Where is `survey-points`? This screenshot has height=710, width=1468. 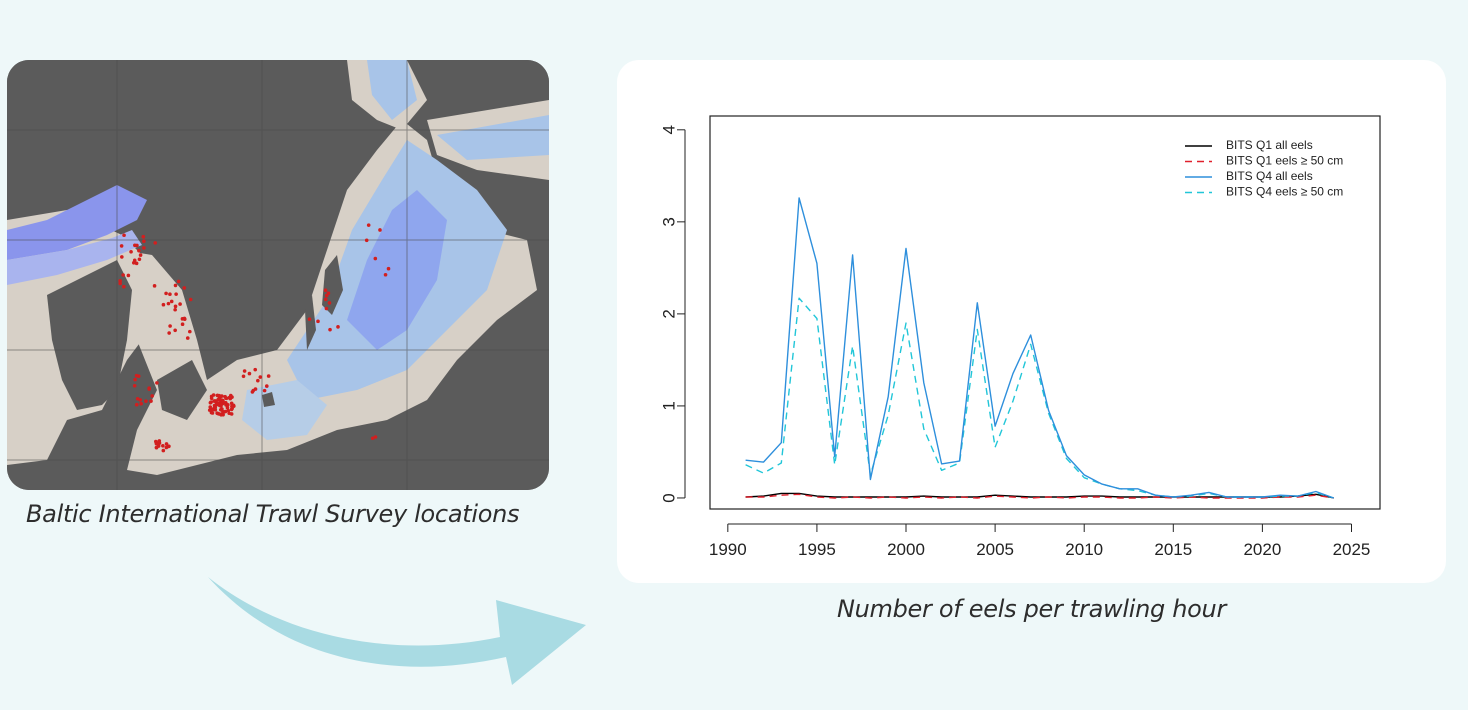
survey-points is located at coordinates (254, 338).